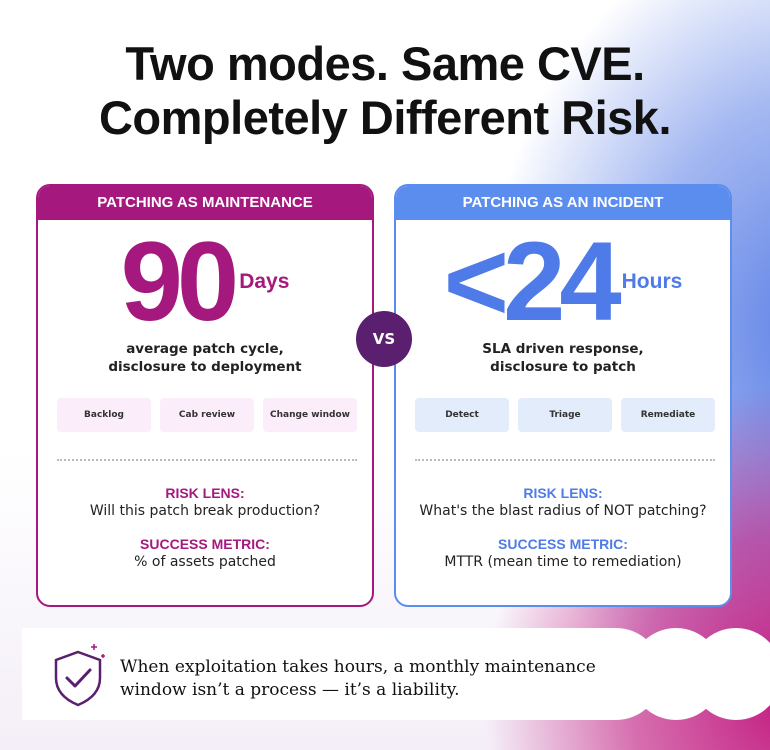 The height and width of the screenshot is (750, 770). What do you see at coordinates (668, 415) in the screenshot?
I see `step: Remediate` at bounding box center [668, 415].